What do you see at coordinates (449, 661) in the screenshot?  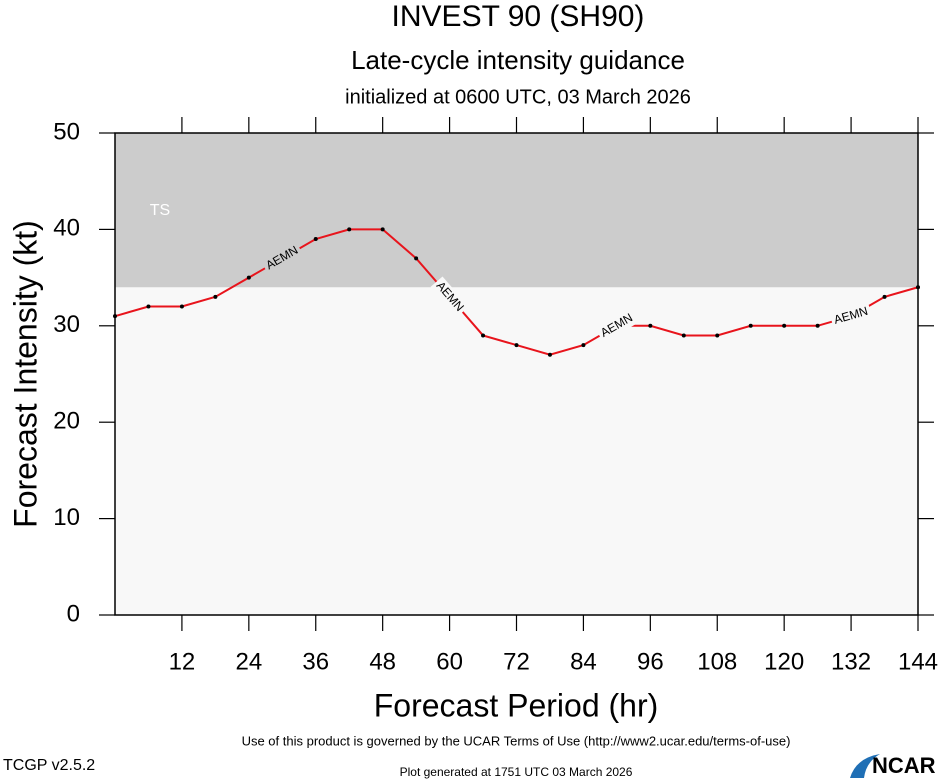 I see `x-tick-label: 60` at bounding box center [449, 661].